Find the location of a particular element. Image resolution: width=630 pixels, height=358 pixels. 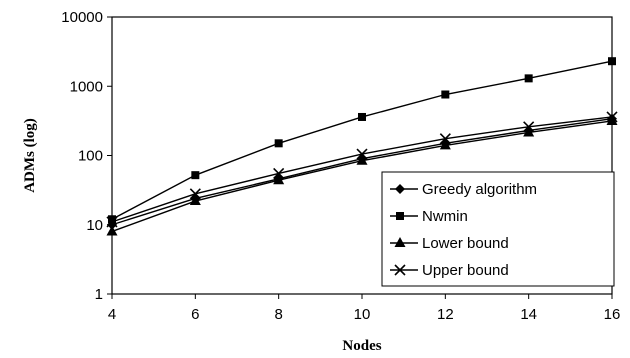

legend-label: Nwmin is located at coordinates (445, 216).